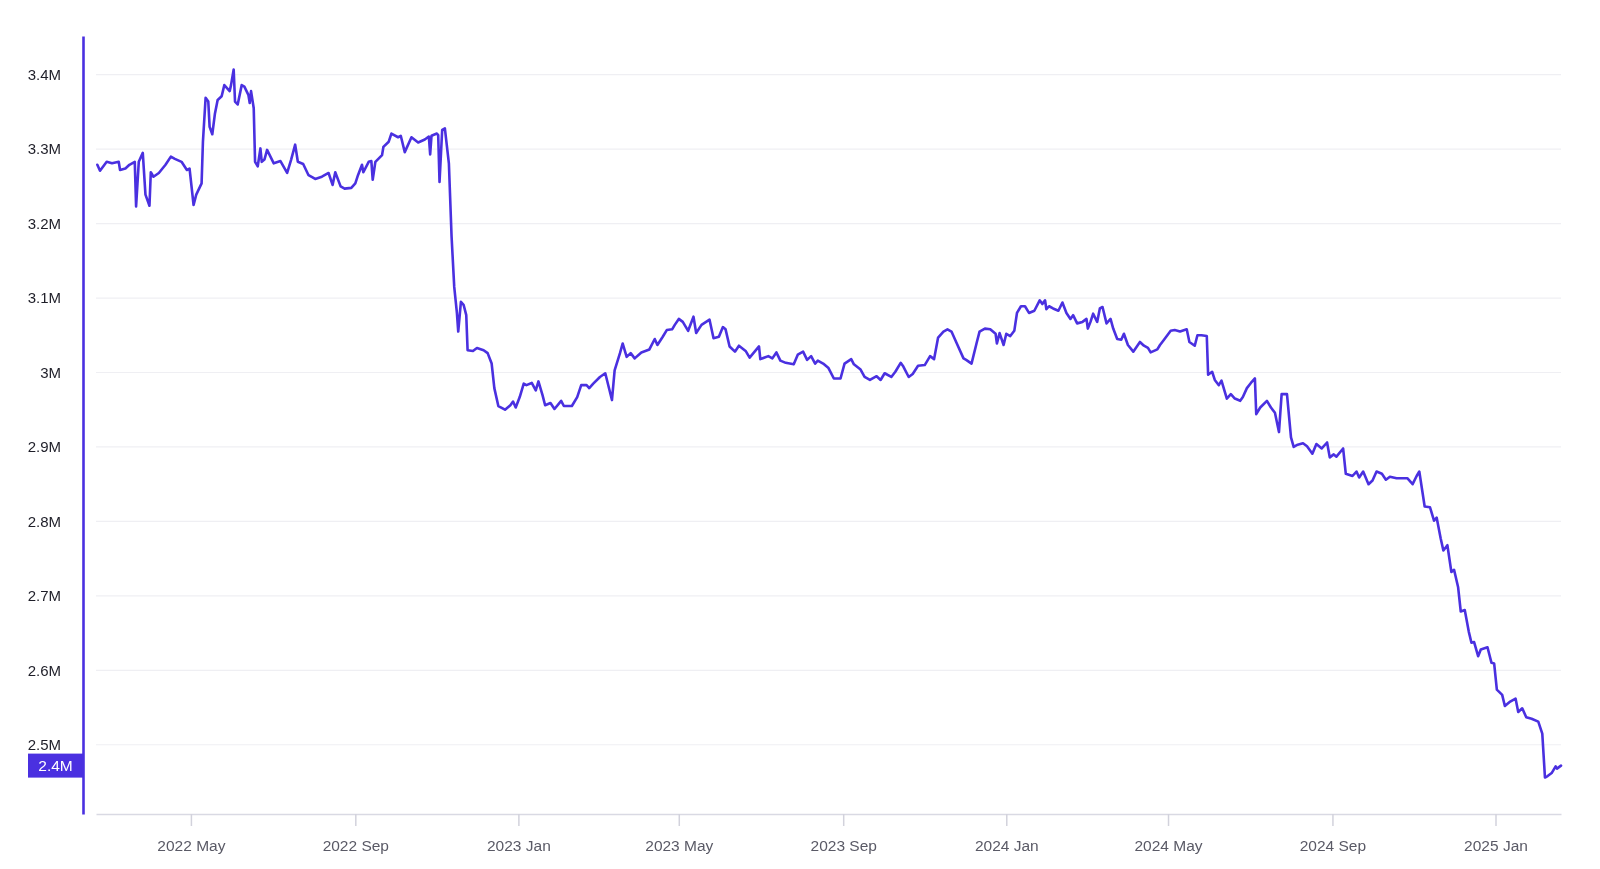 The width and height of the screenshot is (1600, 869). What do you see at coordinates (355, 846) in the screenshot?
I see `x-tick-label: 2022 Sep` at bounding box center [355, 846].